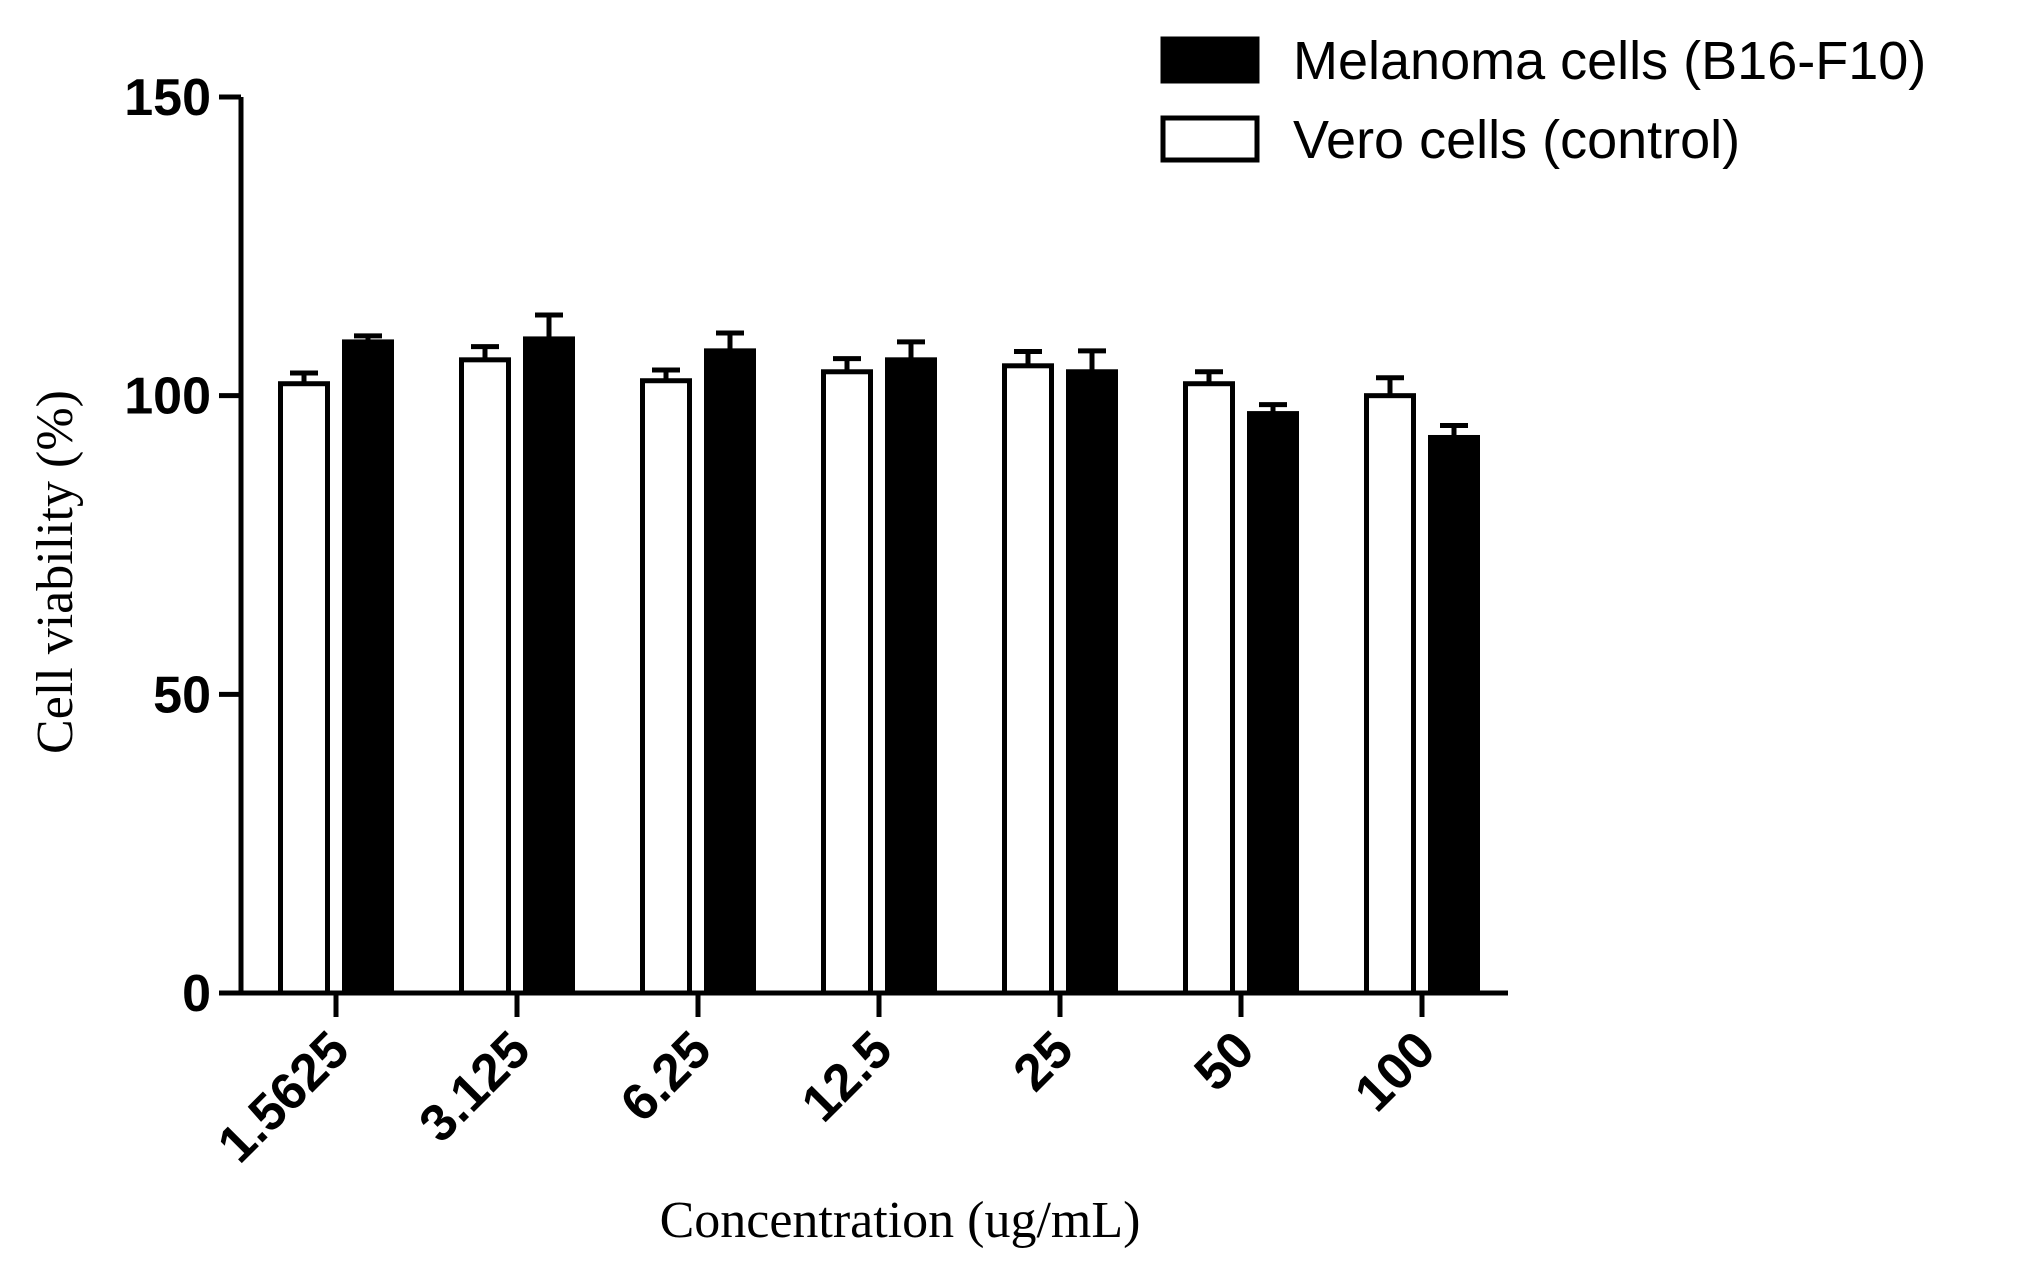 This screenshot has width=2017, height=1270. What do you see at coordinates (900, 1220) in the screenshot?
I see `x-axis-title: Concentration (ug/mL)` at bounding box center [900, 1220].